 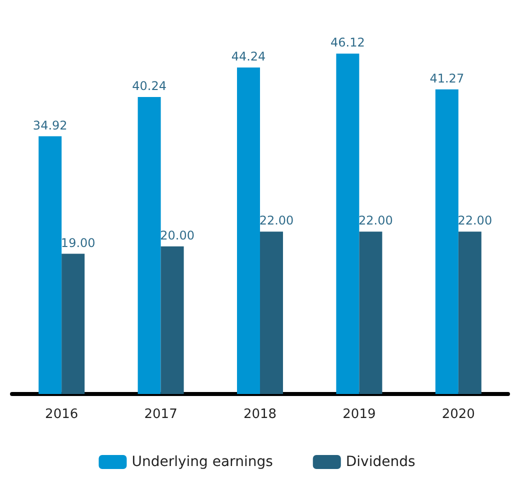 What do you see at coordinates (61, 414) in the screenshot?
I see `x-tick-label: 2016` at bounding box center [61, 414].